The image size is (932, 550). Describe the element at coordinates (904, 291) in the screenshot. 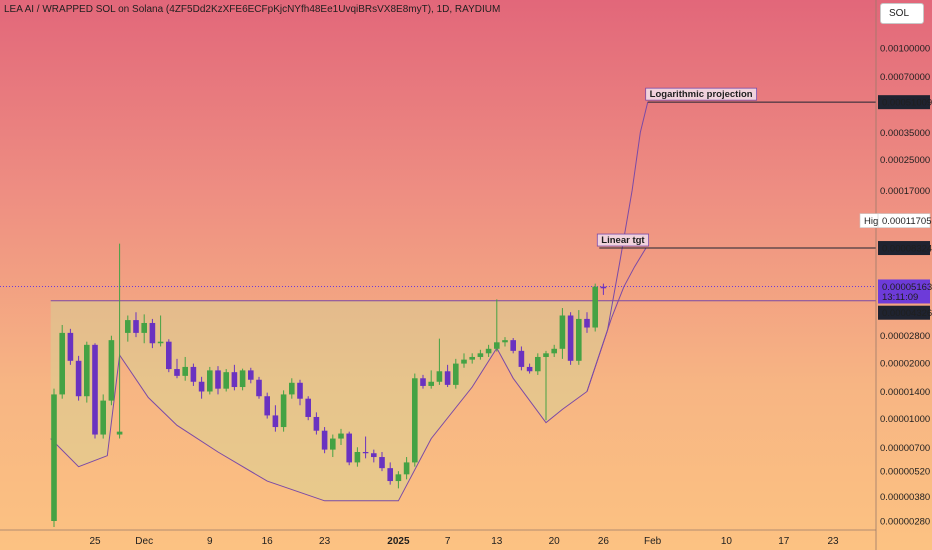

I see `current-price-tag` at that location.